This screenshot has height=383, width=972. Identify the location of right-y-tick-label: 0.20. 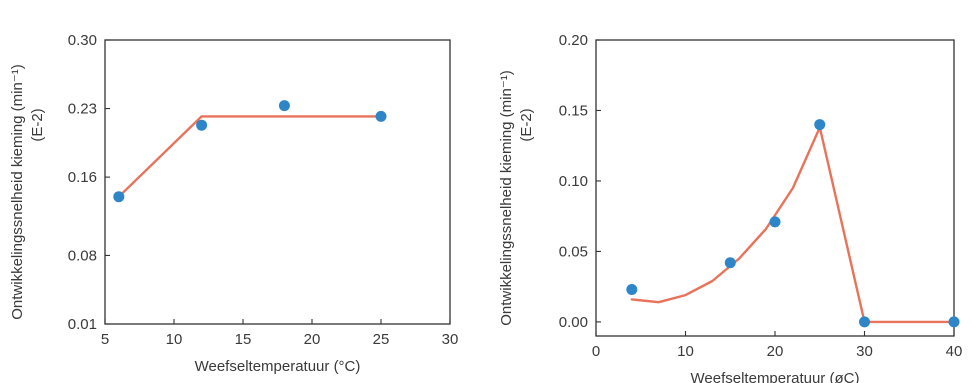
(573, 40).